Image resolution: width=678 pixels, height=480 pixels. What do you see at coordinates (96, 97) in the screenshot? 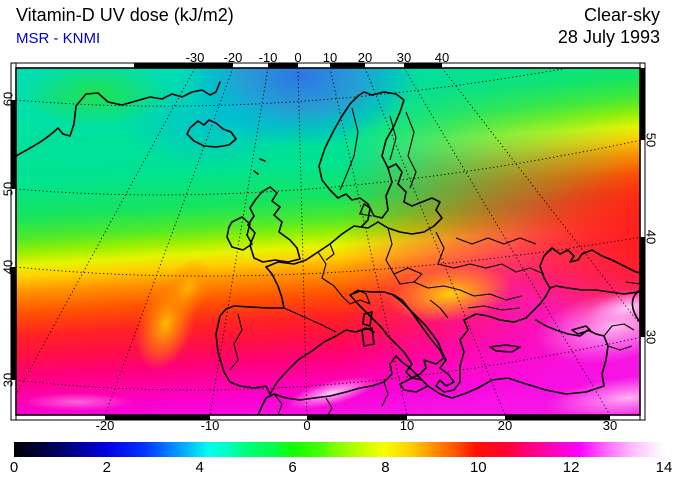
I see `greenland-green-tint` at bounding box center [96, 97].